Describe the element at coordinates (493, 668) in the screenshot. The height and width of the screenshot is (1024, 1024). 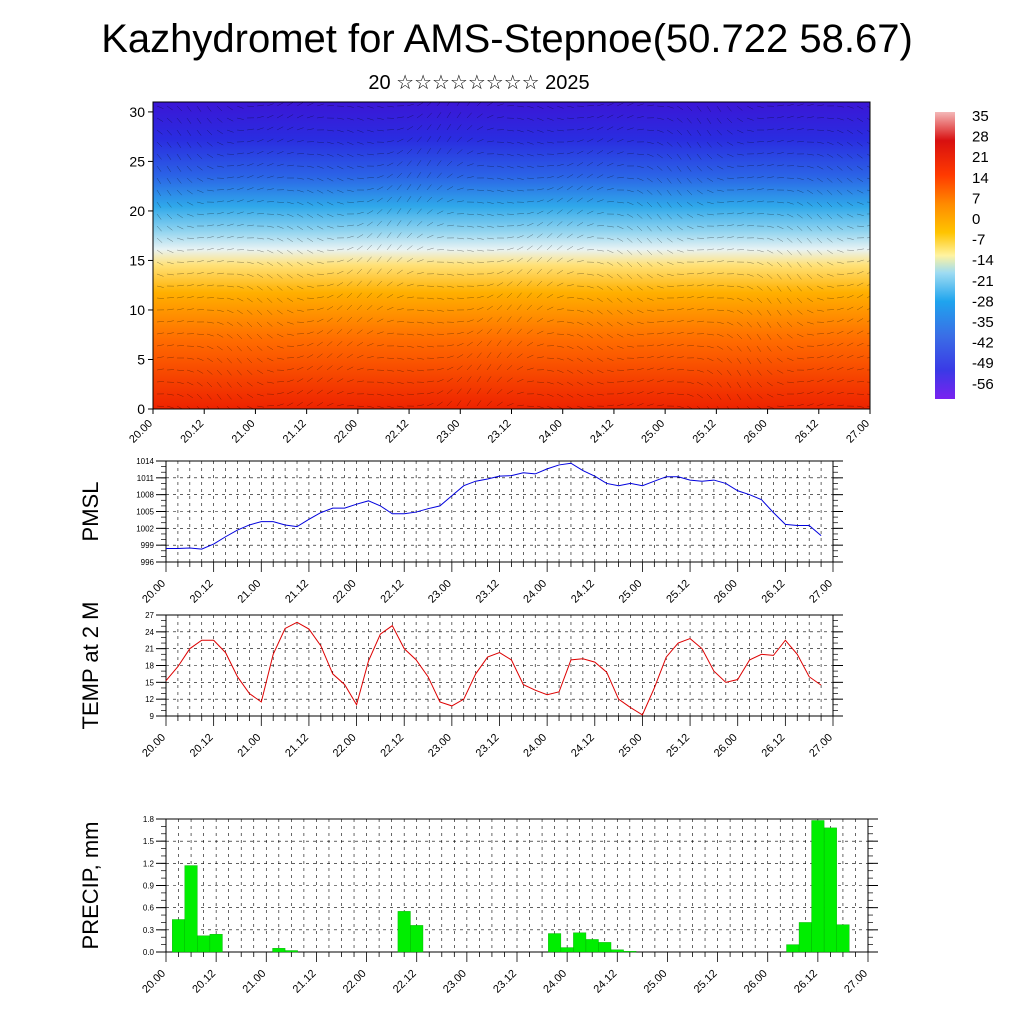
I see `temp-series-line` at that location.